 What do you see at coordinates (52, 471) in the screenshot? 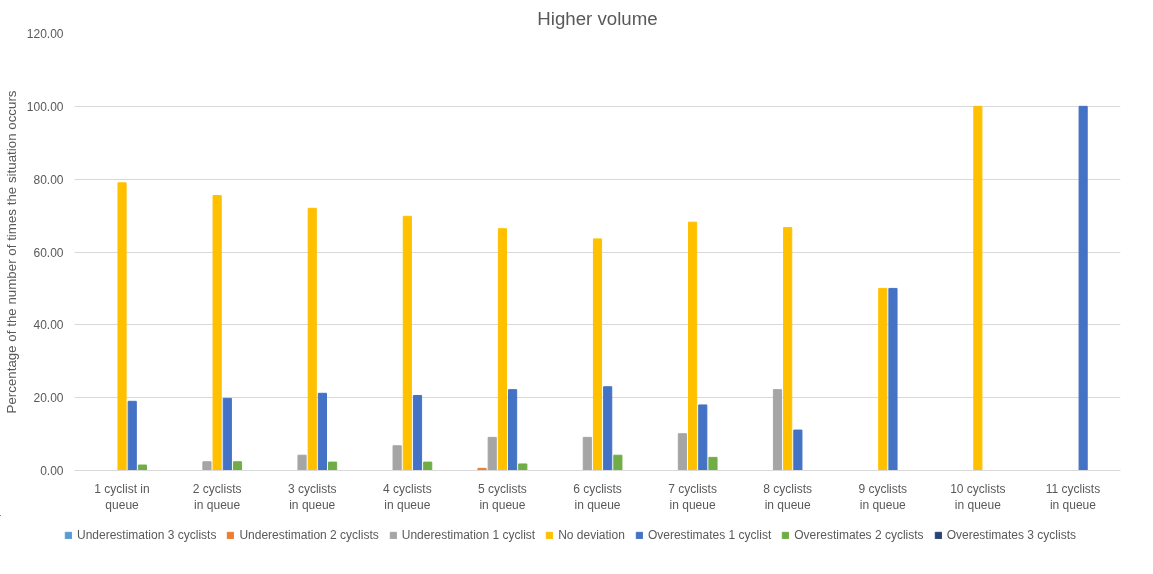
I see `y-tick-label: 0.00` at bounding box center [52, 471].